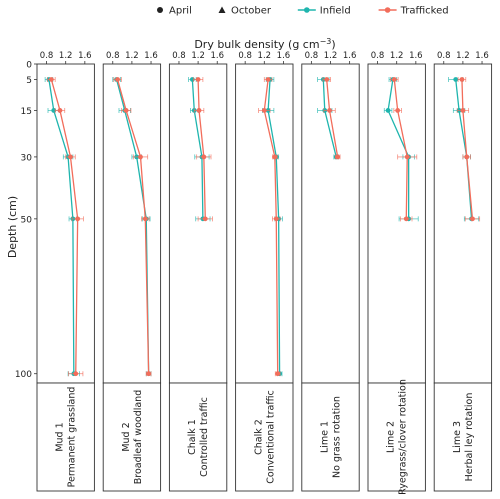  I want to click on strip-label: Chalk 1Controlled traffic, so click(198, 437).